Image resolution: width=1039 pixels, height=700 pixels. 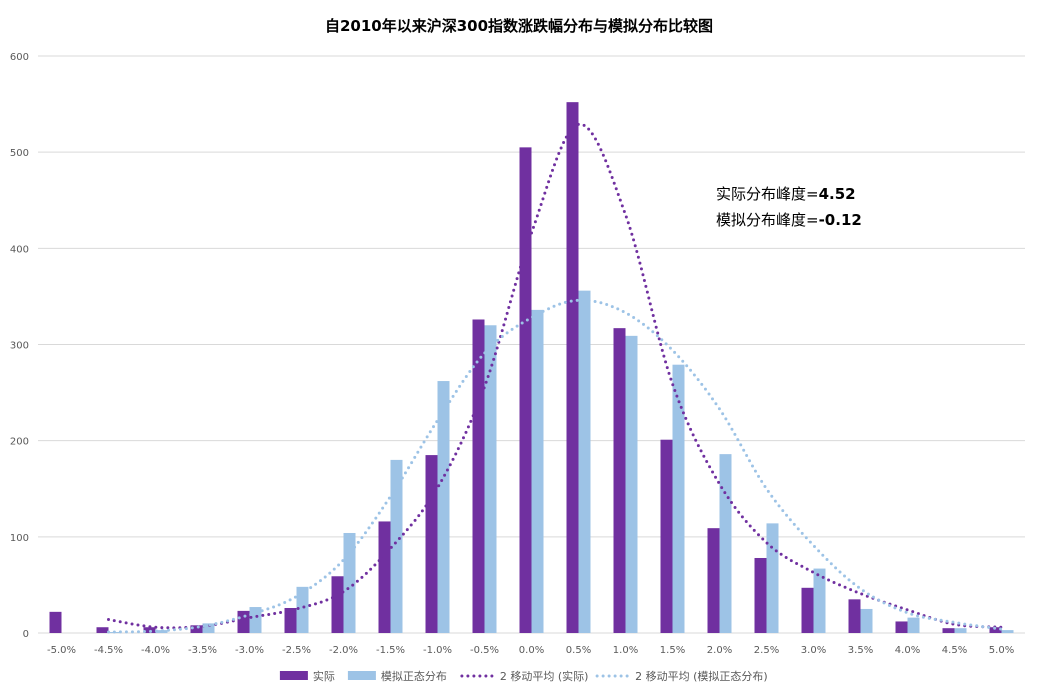 I want to click on x-tick-label: -0.5%, so click(x=484, y=650).